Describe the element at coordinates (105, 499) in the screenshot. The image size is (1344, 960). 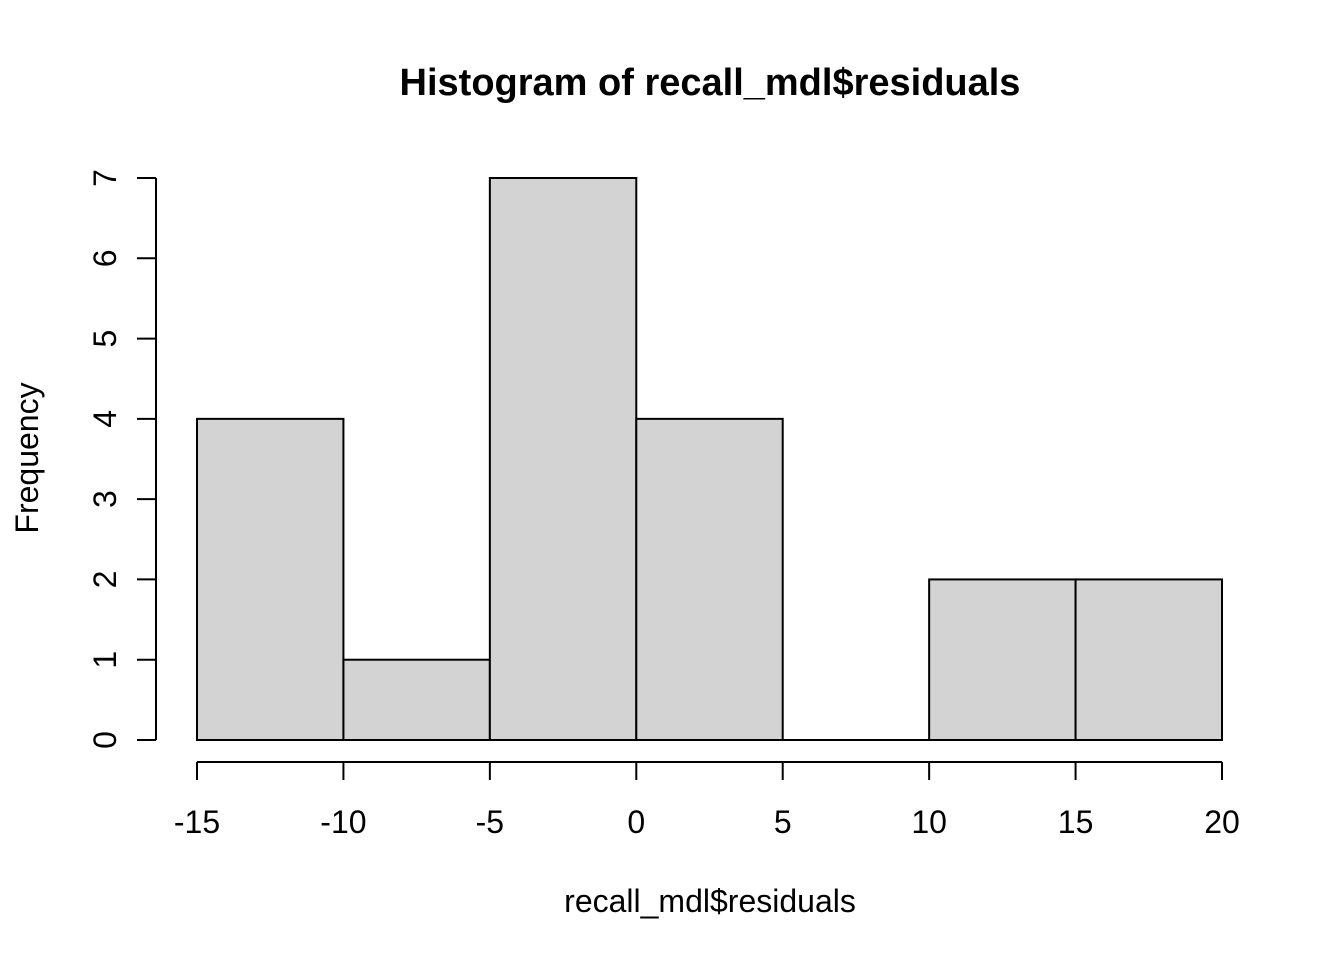
I see `y-tick-label: 3` at that location.